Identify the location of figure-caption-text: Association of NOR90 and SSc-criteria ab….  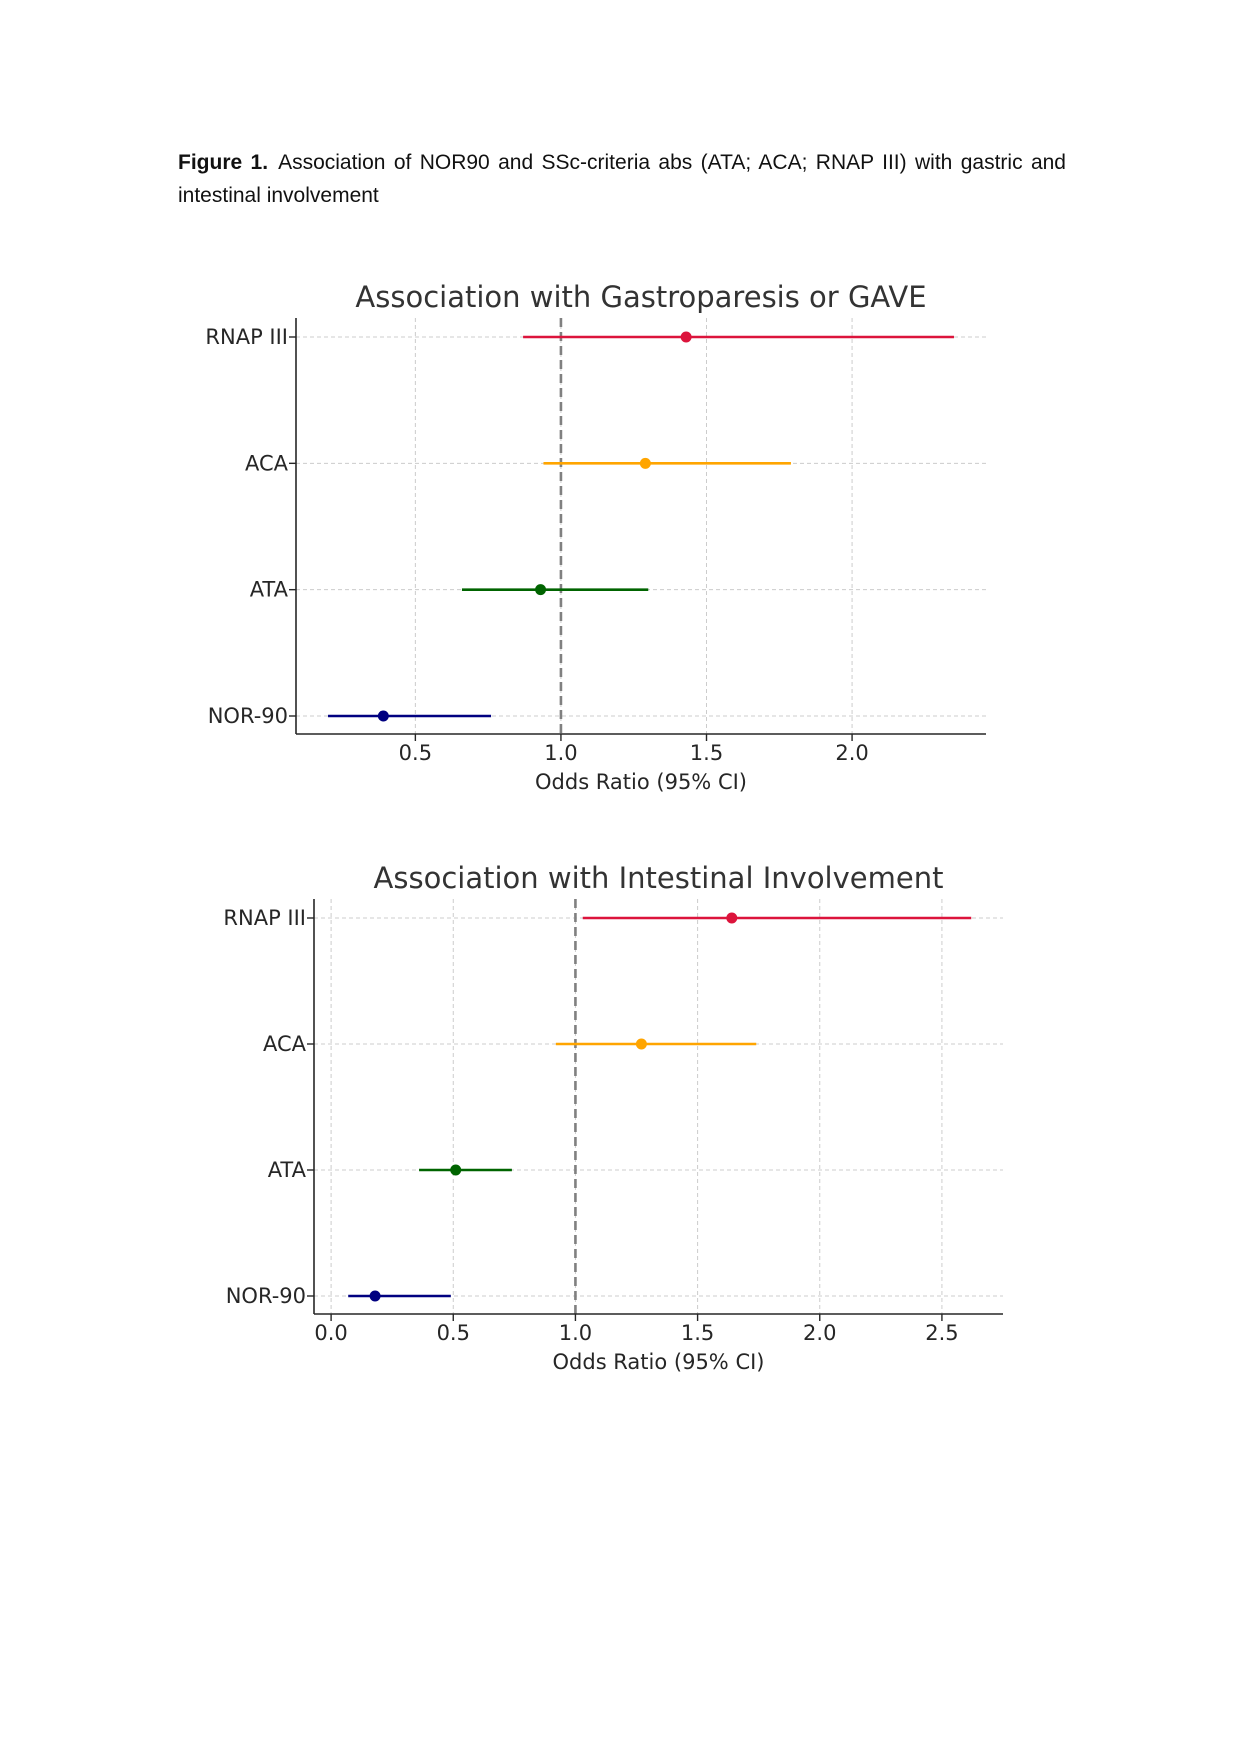
(622, 179).